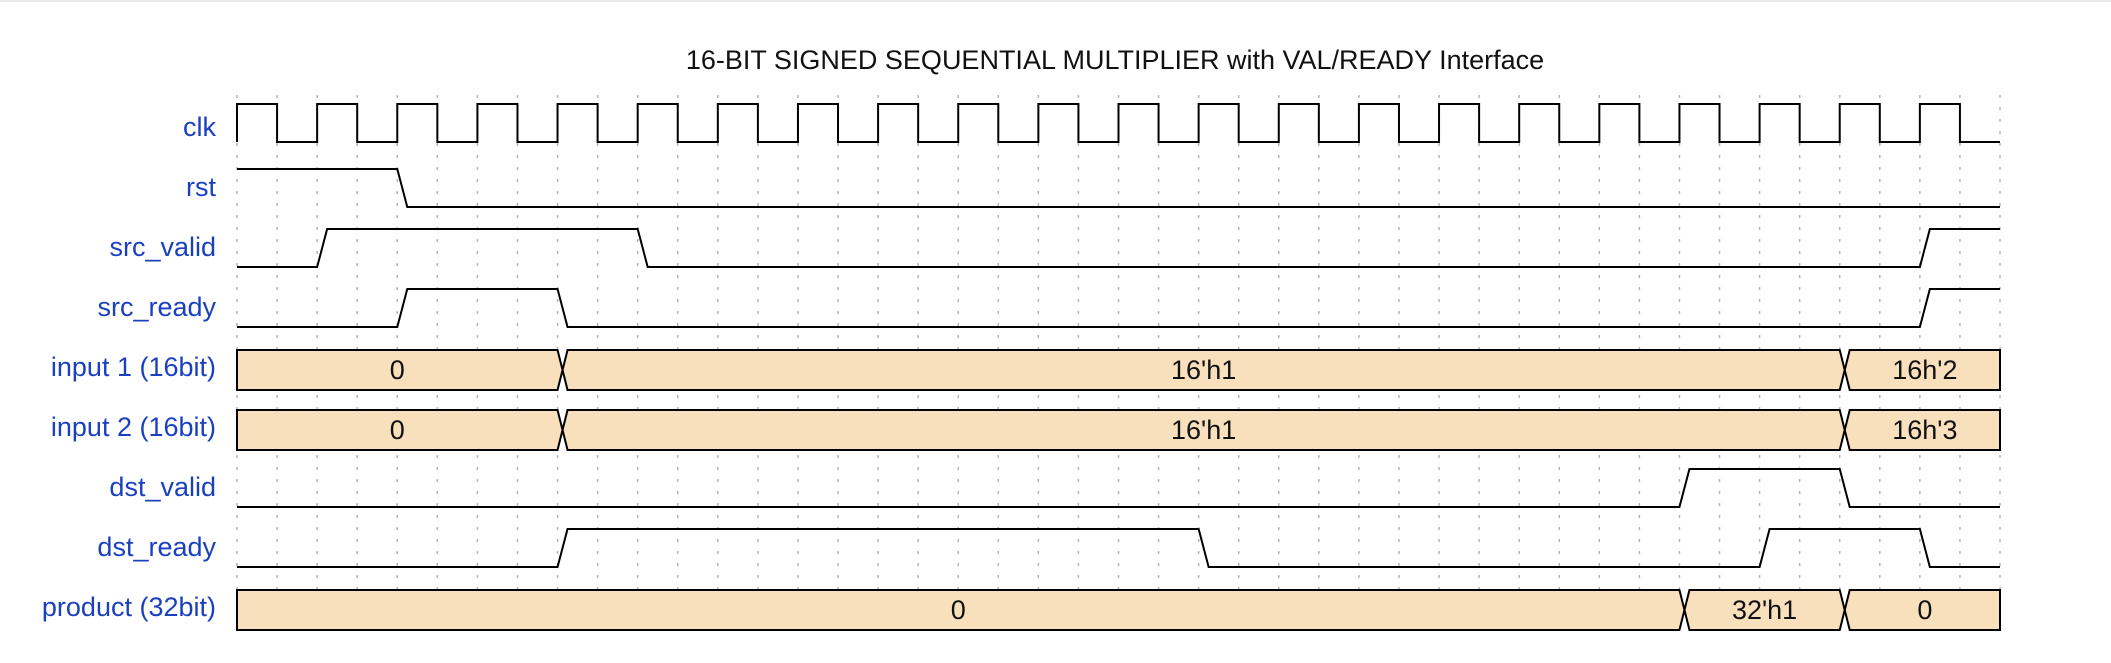 This screenshot has height=663, width=2111. What do you see at coordinates (1026, 370) in the screenshot?
I see `signal-row-input-1-16bit: input 1 (16bit) 0 16'h1 16h'2` at bounding box center [1026, 370].